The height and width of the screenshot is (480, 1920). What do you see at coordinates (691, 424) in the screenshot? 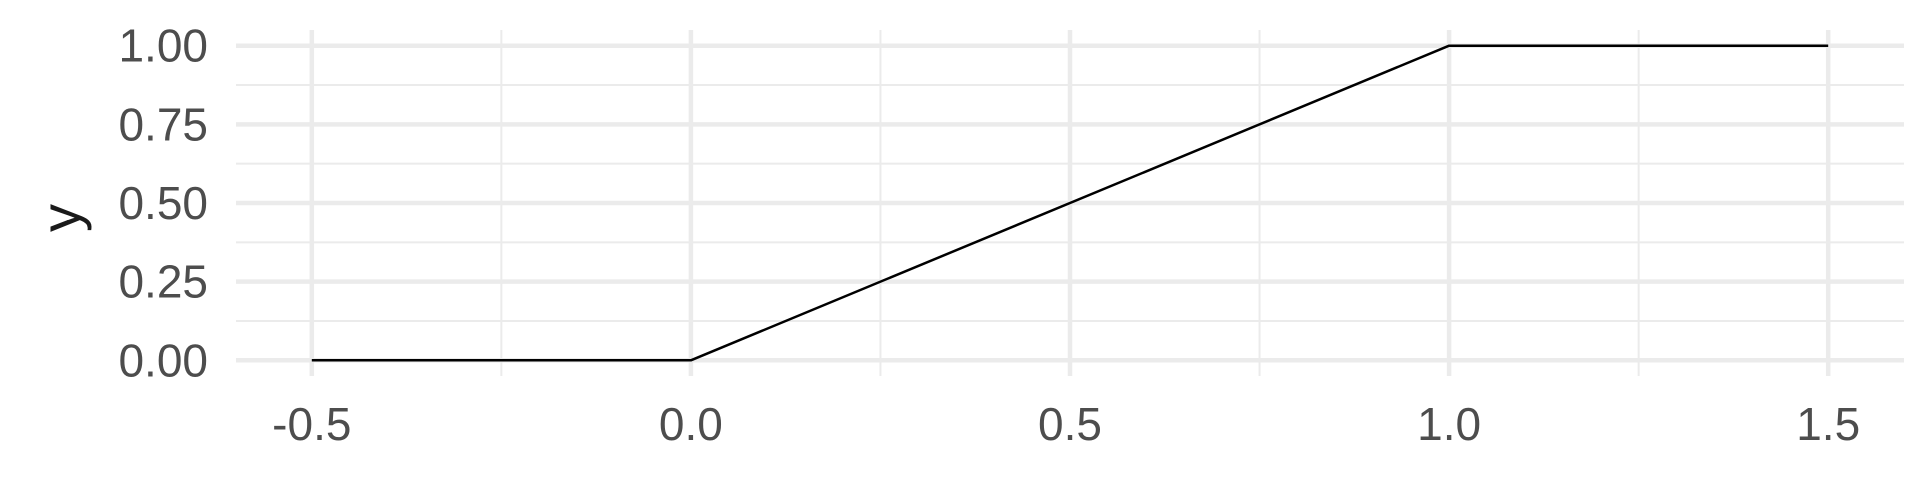
I see `x-tick-label: 0.0` at bounding box center [691, 424].